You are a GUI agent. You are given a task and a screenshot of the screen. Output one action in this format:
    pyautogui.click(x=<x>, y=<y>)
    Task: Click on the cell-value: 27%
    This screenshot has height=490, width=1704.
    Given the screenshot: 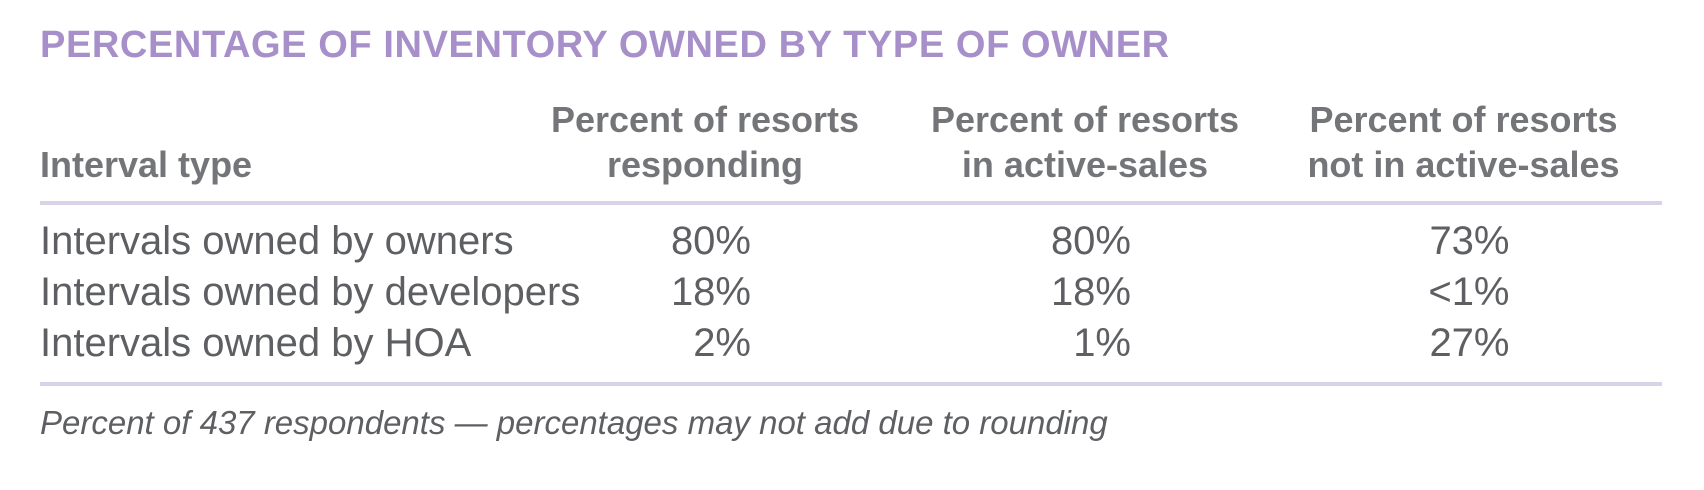 What is the action you would take?
    pyautogui.click(x=1463, y=352)
    